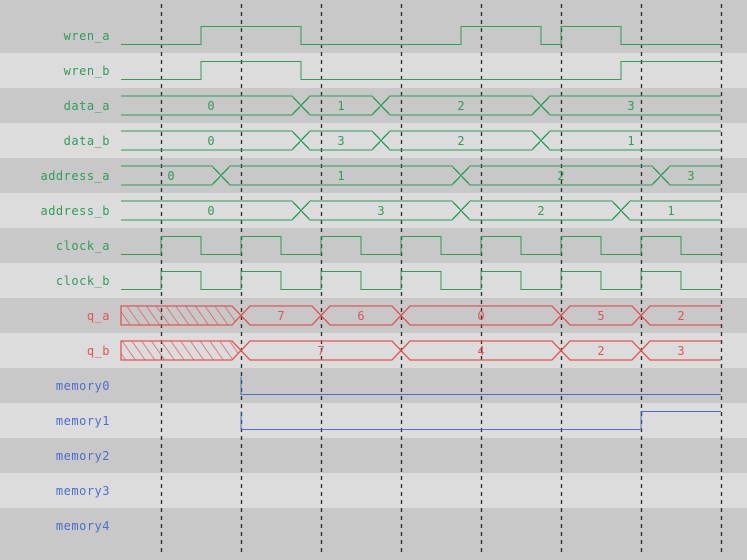  What do you see at coordinates (373, 210) in the screenshot?
I see `row-band-address_b` at bounding box center [373, 210].